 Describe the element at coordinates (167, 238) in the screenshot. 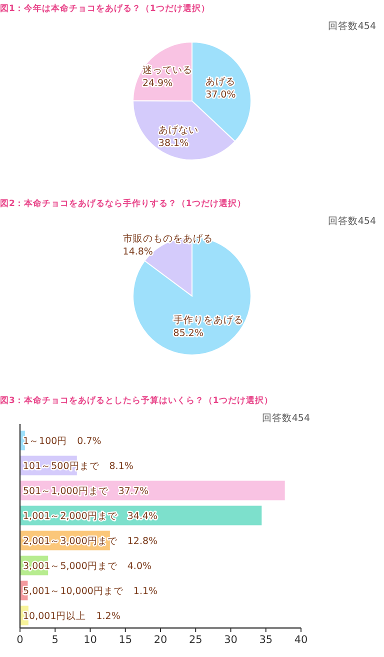

I see `slice-label: 市販のものをあげる` at that location.